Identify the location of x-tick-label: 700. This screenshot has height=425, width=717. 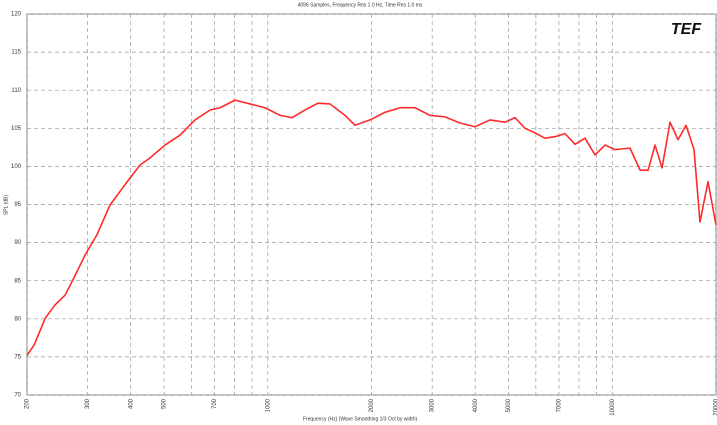
(215, 403).